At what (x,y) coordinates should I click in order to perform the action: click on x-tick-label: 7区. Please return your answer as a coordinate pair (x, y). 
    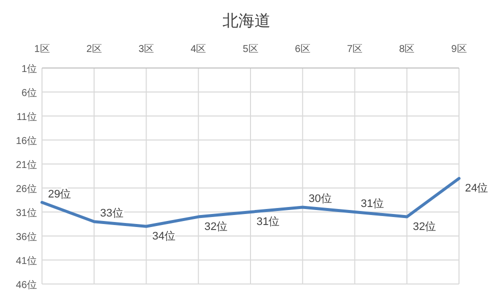
    Looking at the image, I should click on (354, 49).